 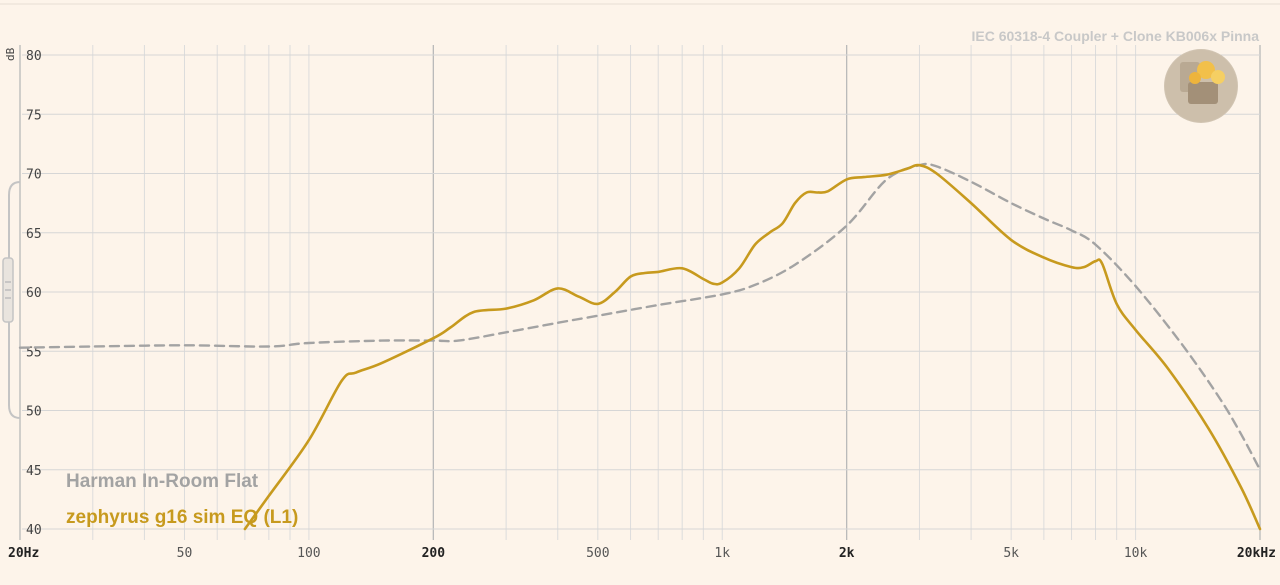 I want to click on y-tick-labels: 80 75 70 65 60 55 50 45 40, so click(x=34, y=293).